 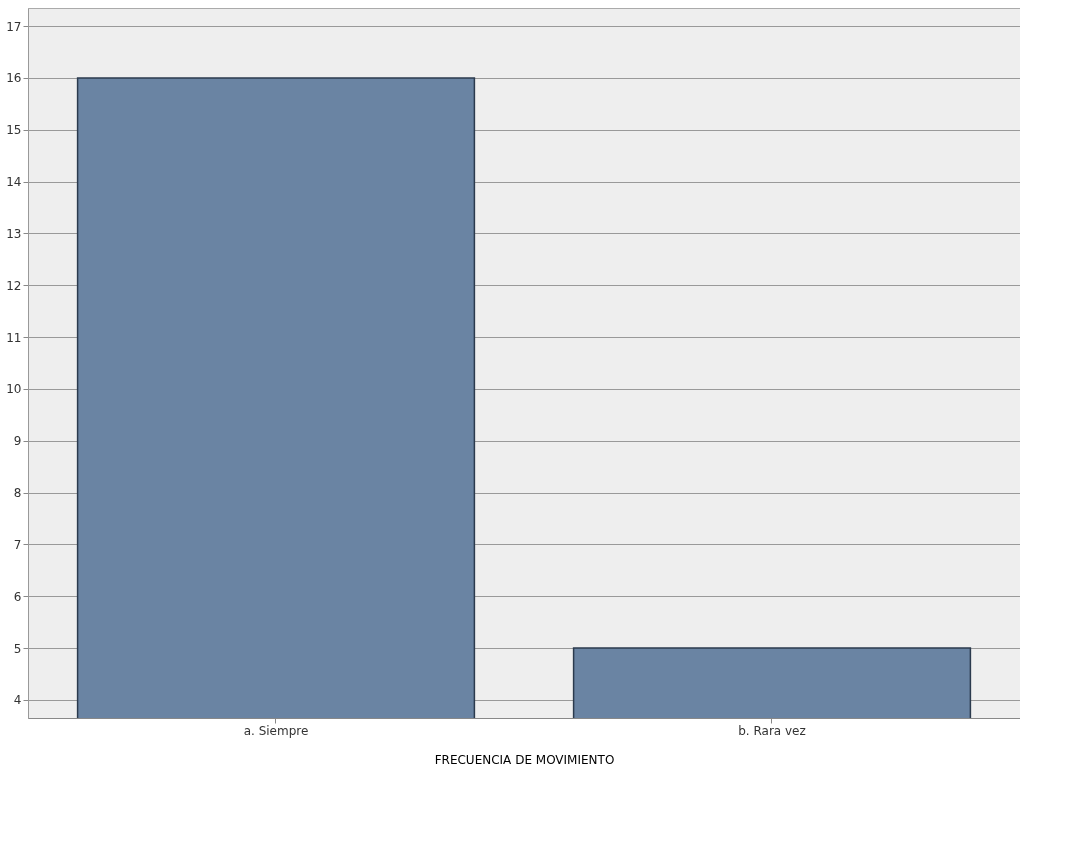 I want to click on y-tick-label: 10, so click(x=14, y=389).